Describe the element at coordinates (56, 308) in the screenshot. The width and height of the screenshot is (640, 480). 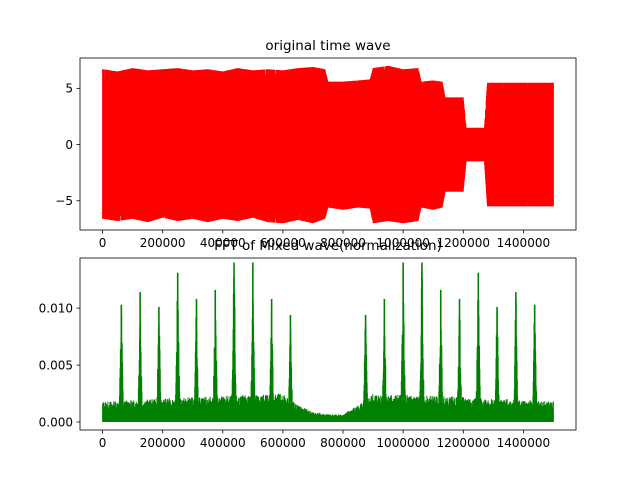
I see `fft-y-tick-label: 0.010` at that location.